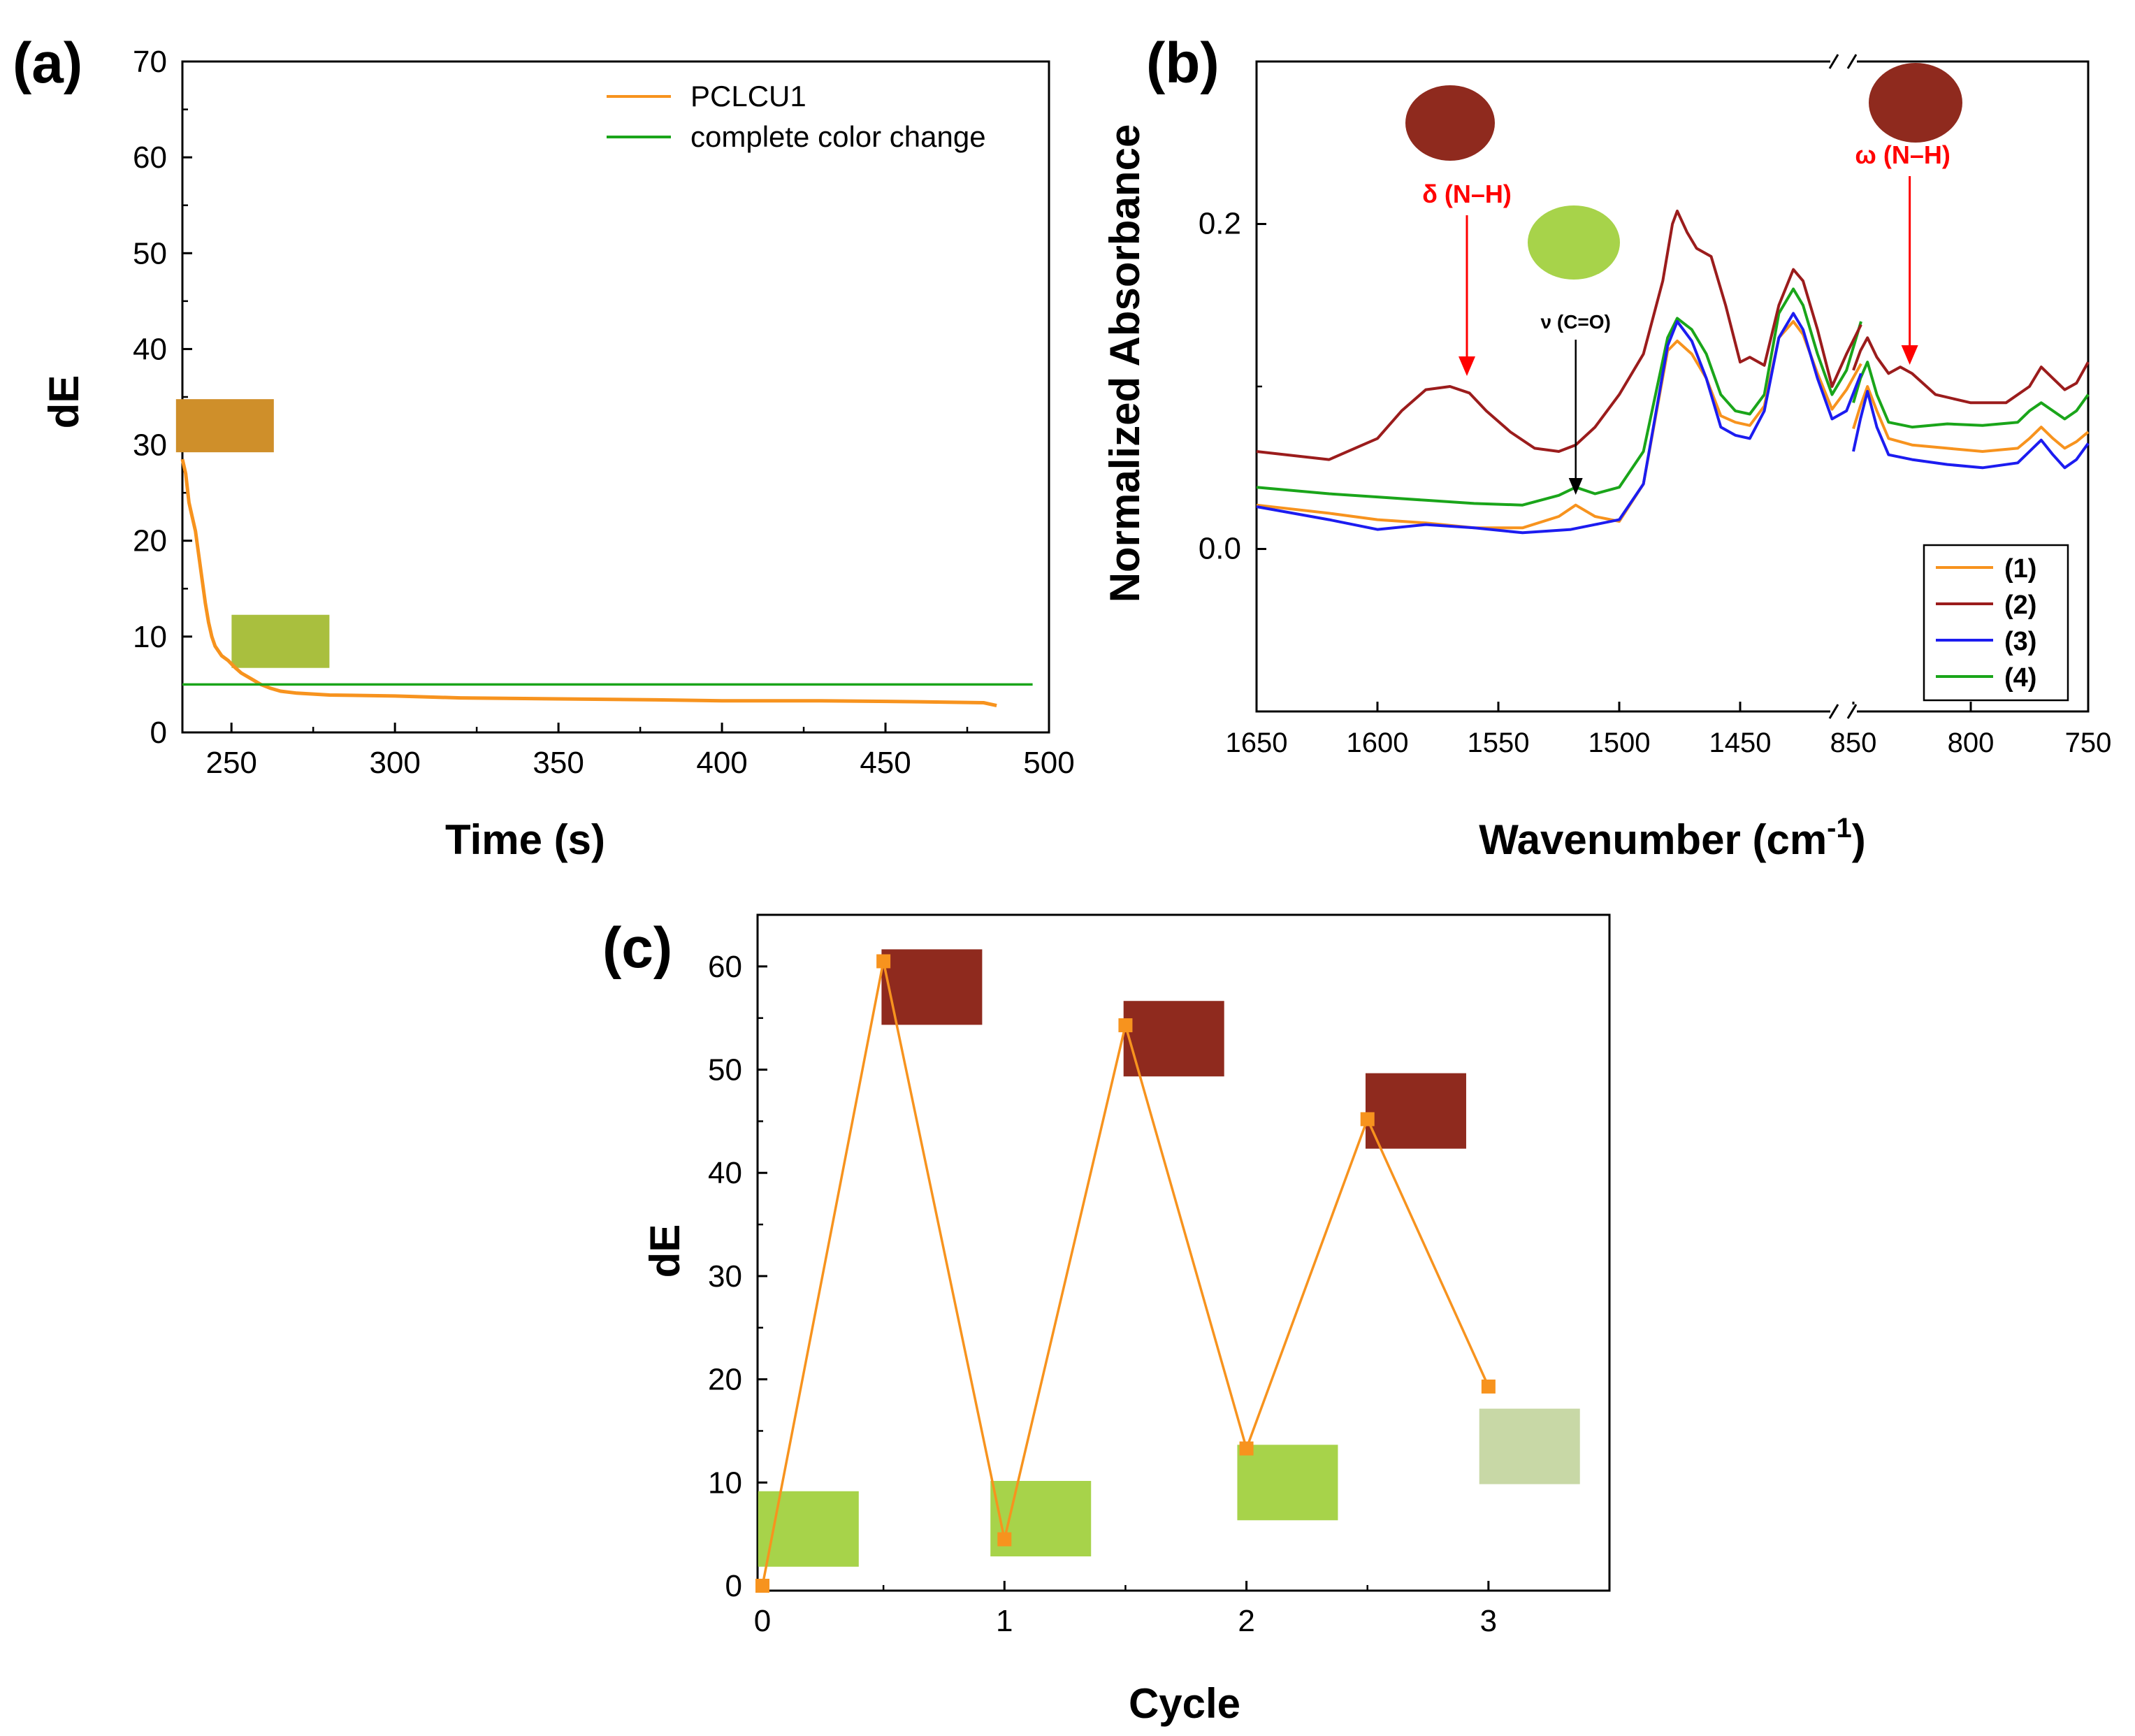  Describe the element at coordinates (2088, 743) in the screenshot. I see `b-xtick-label-s2-2: 750` at that location.